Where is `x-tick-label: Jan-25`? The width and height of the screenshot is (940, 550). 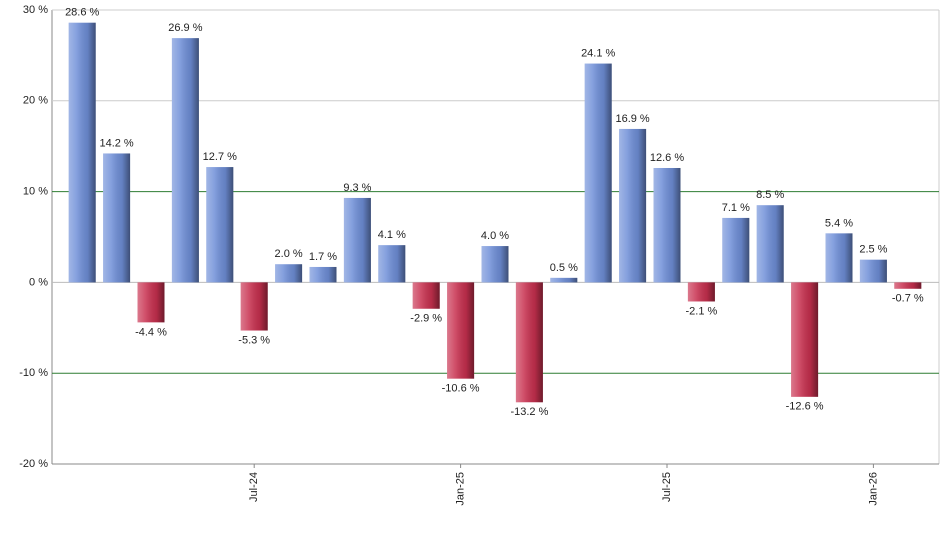
x-tick-label: Jan-25 is located at coordinates (461, 489).